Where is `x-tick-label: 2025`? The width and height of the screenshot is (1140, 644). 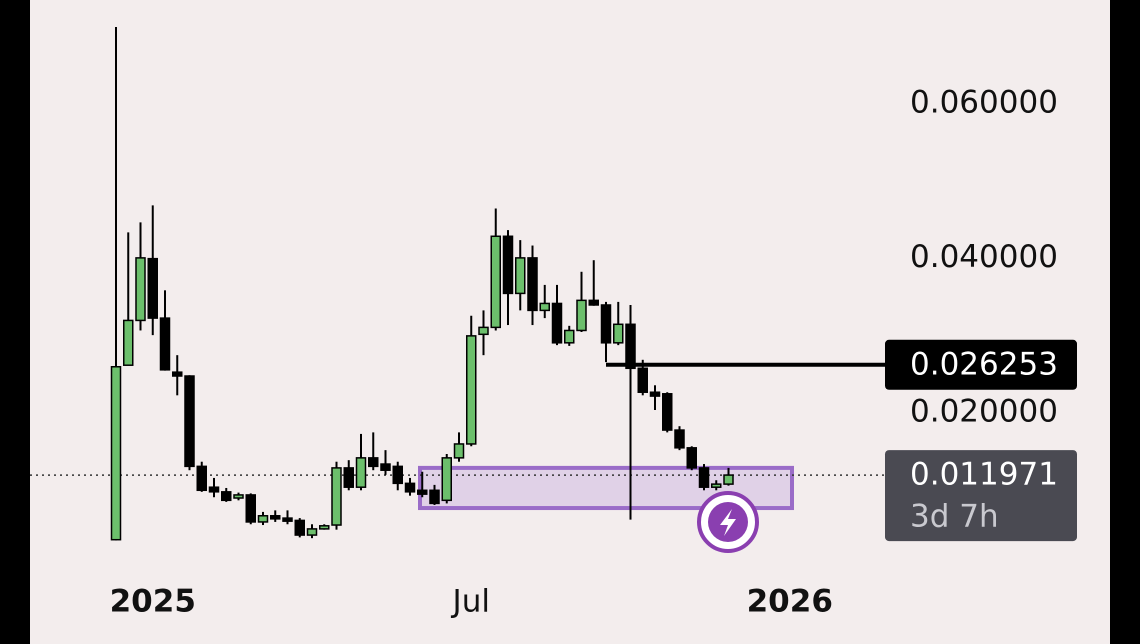
x-tick-label: 2025 is located at coordinates (153, 602).